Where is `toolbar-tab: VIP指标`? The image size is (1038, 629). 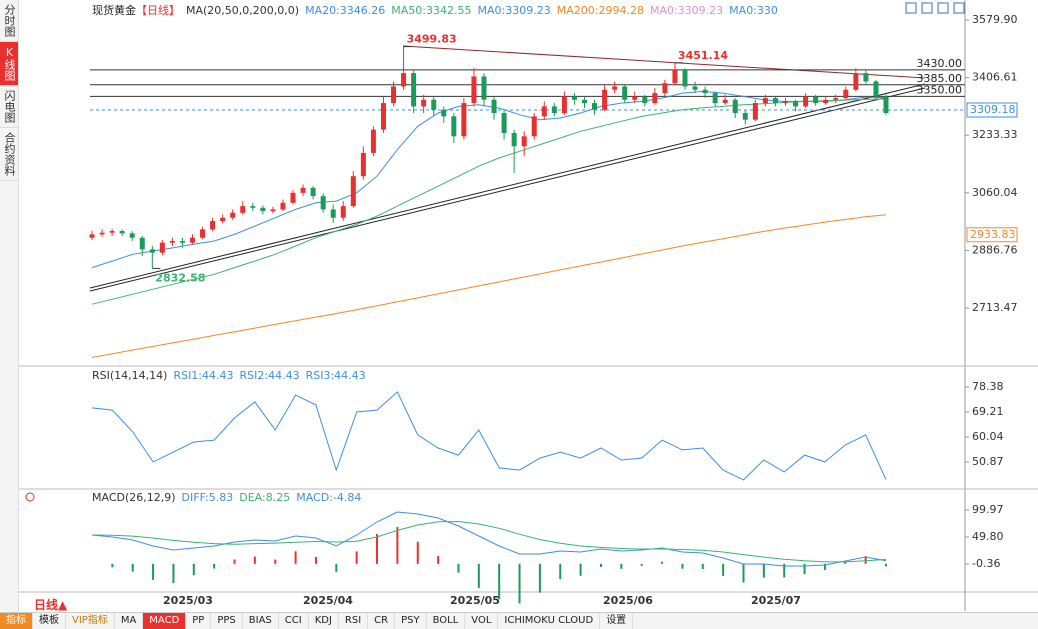 toolbar-tab: VIP指标 is located at coordinates (90, 621).